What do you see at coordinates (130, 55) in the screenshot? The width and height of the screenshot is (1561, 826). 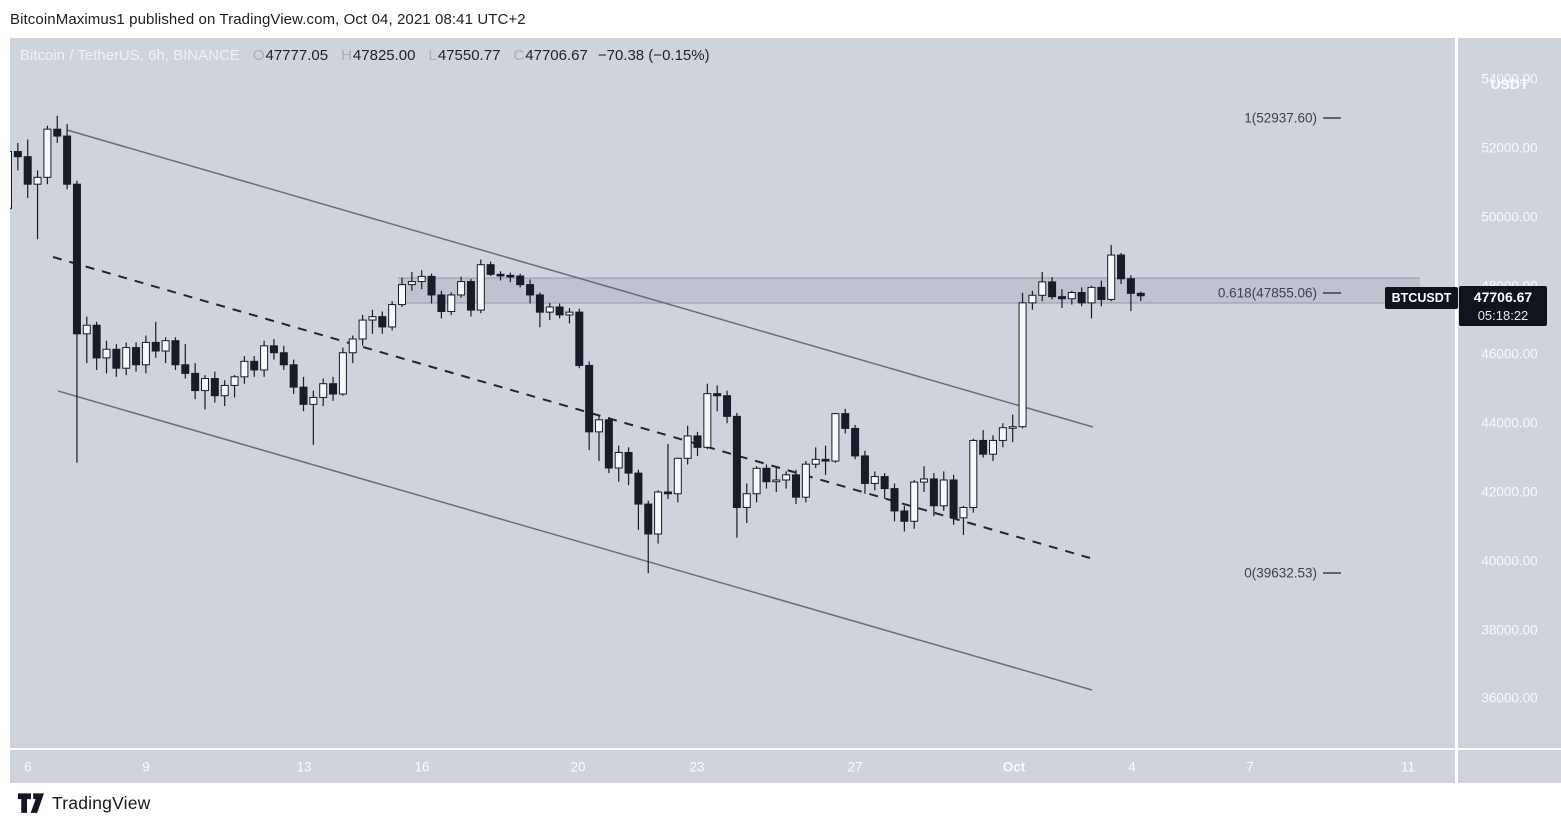 I see `symbol-title: Bitcoin / TetherUS, 6h, BINANCE` at bounding box center [130, 55].